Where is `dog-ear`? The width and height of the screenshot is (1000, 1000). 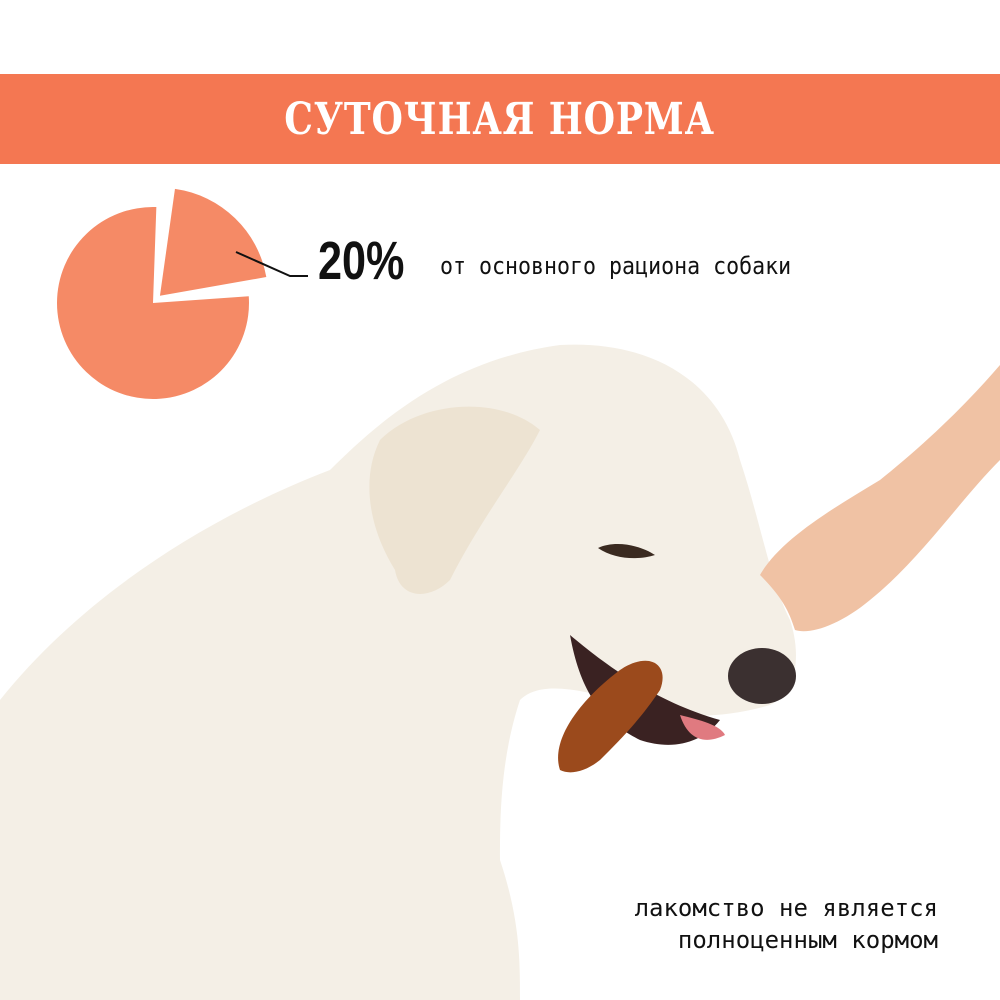 dog-ear is located at coordinates (454, 500).